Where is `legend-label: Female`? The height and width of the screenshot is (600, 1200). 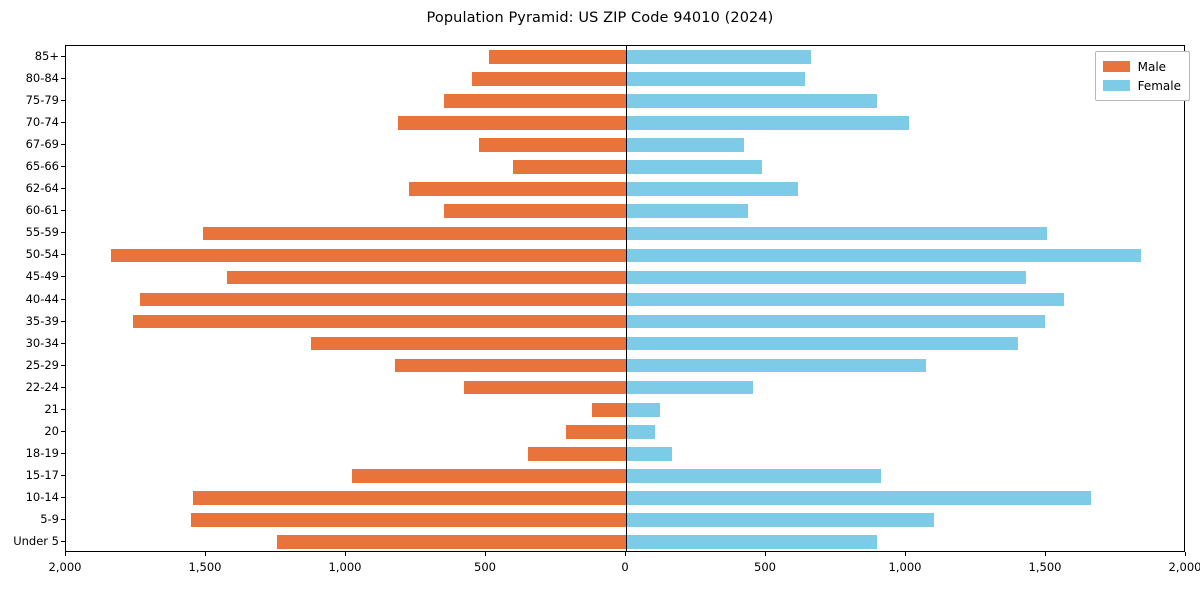 legend-label: Female is located at coordinates (1159, 85).